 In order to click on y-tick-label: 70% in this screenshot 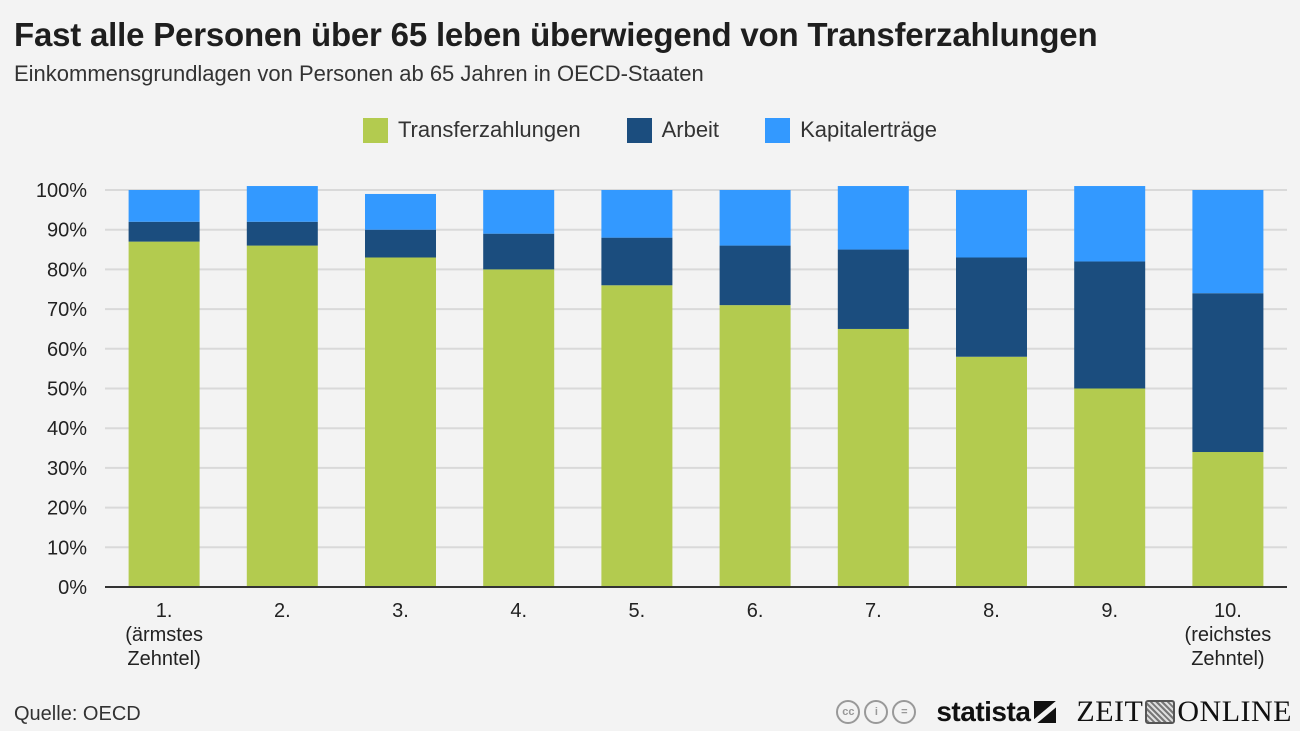, I will do `click(67, 310)`.